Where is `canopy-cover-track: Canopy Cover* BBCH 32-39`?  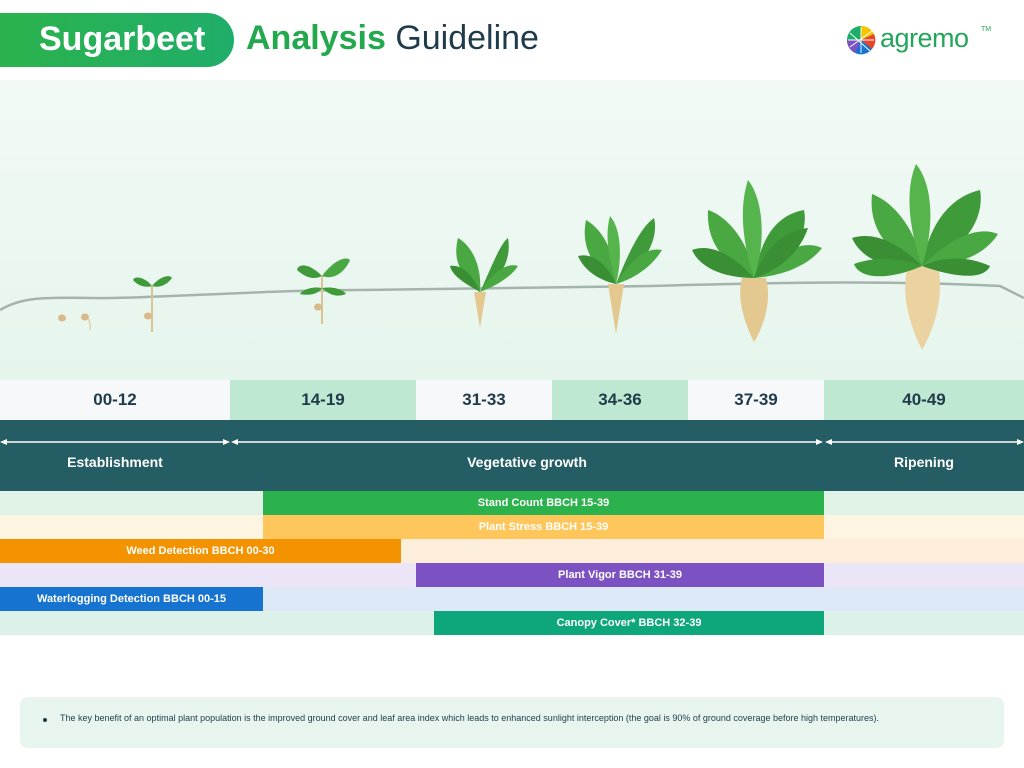
canopy-cover-track: Canopy Cover* BBCH 32-39 is located at coordinates (512, 623).